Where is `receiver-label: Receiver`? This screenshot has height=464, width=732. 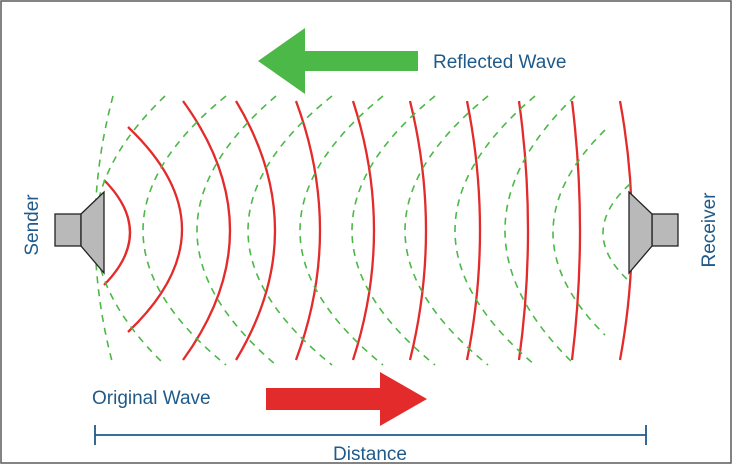
receiver-label: Receiver is located at coordinates (709, 230).